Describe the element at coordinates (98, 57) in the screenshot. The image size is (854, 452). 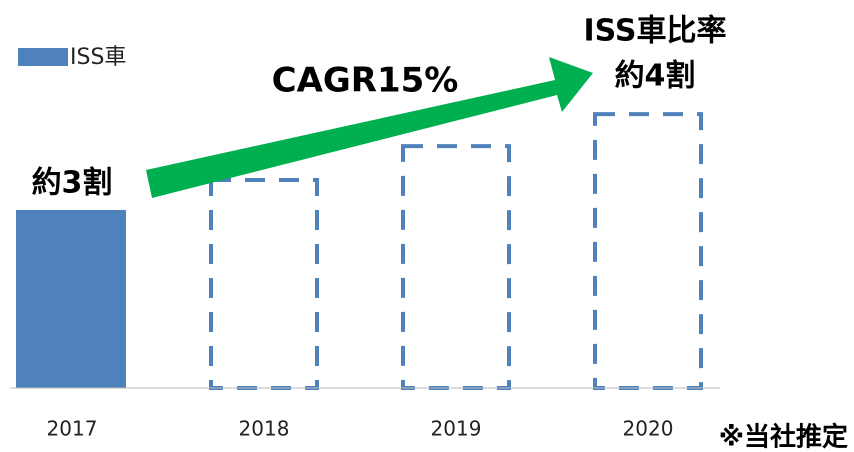
I see `legend-label: ISS車` at that location.